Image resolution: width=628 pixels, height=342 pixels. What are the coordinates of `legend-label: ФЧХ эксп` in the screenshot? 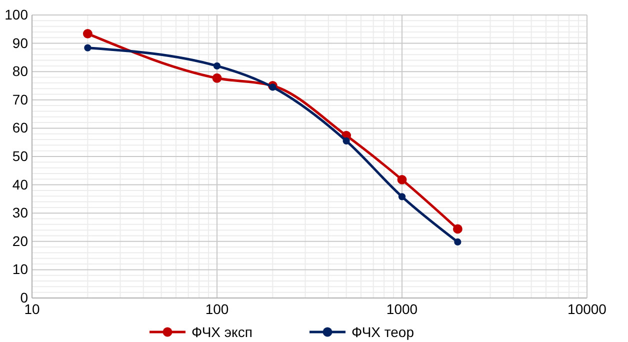 It's located at (222, 332).